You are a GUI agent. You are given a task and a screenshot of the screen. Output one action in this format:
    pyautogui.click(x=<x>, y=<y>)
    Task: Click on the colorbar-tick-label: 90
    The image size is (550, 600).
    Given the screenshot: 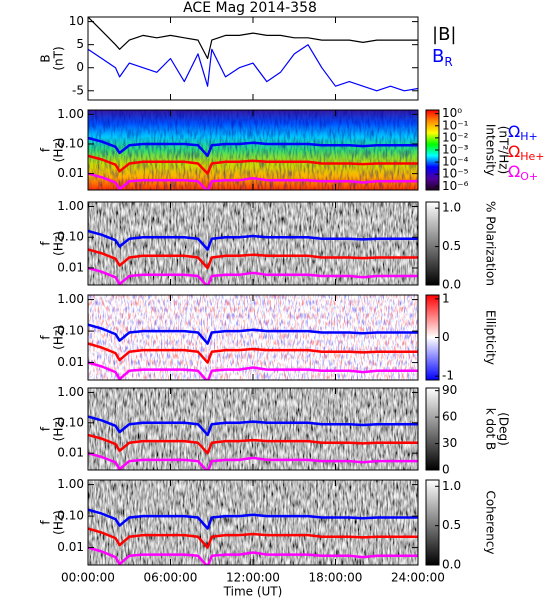 What is the action you would take?
    pyautogui.click(x=449, y=390)
    